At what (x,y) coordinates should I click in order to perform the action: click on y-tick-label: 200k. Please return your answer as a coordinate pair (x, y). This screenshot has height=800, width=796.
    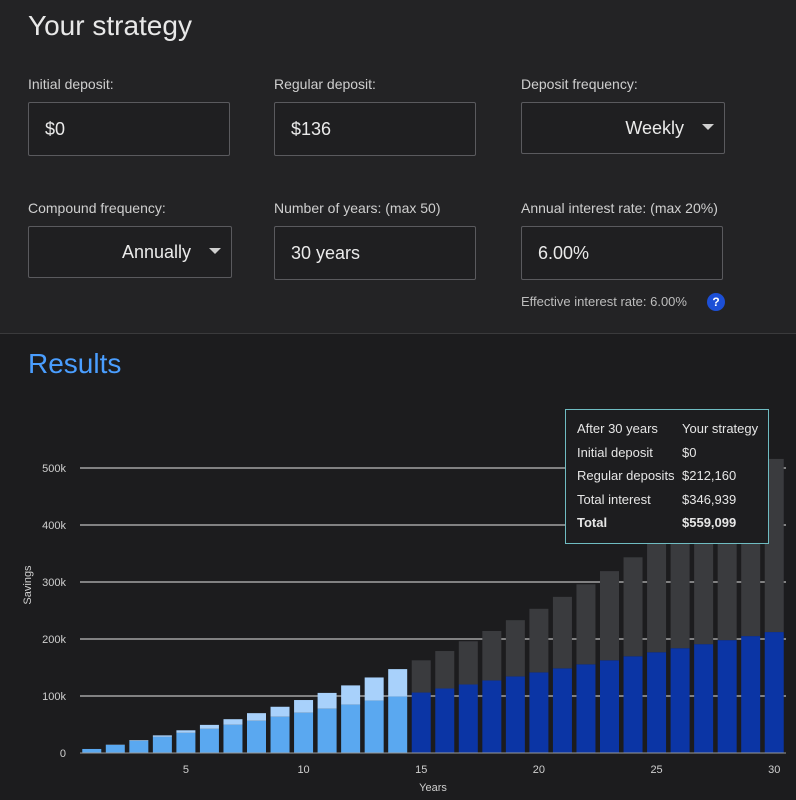
    Looking at the image, I should click on (54, 640).